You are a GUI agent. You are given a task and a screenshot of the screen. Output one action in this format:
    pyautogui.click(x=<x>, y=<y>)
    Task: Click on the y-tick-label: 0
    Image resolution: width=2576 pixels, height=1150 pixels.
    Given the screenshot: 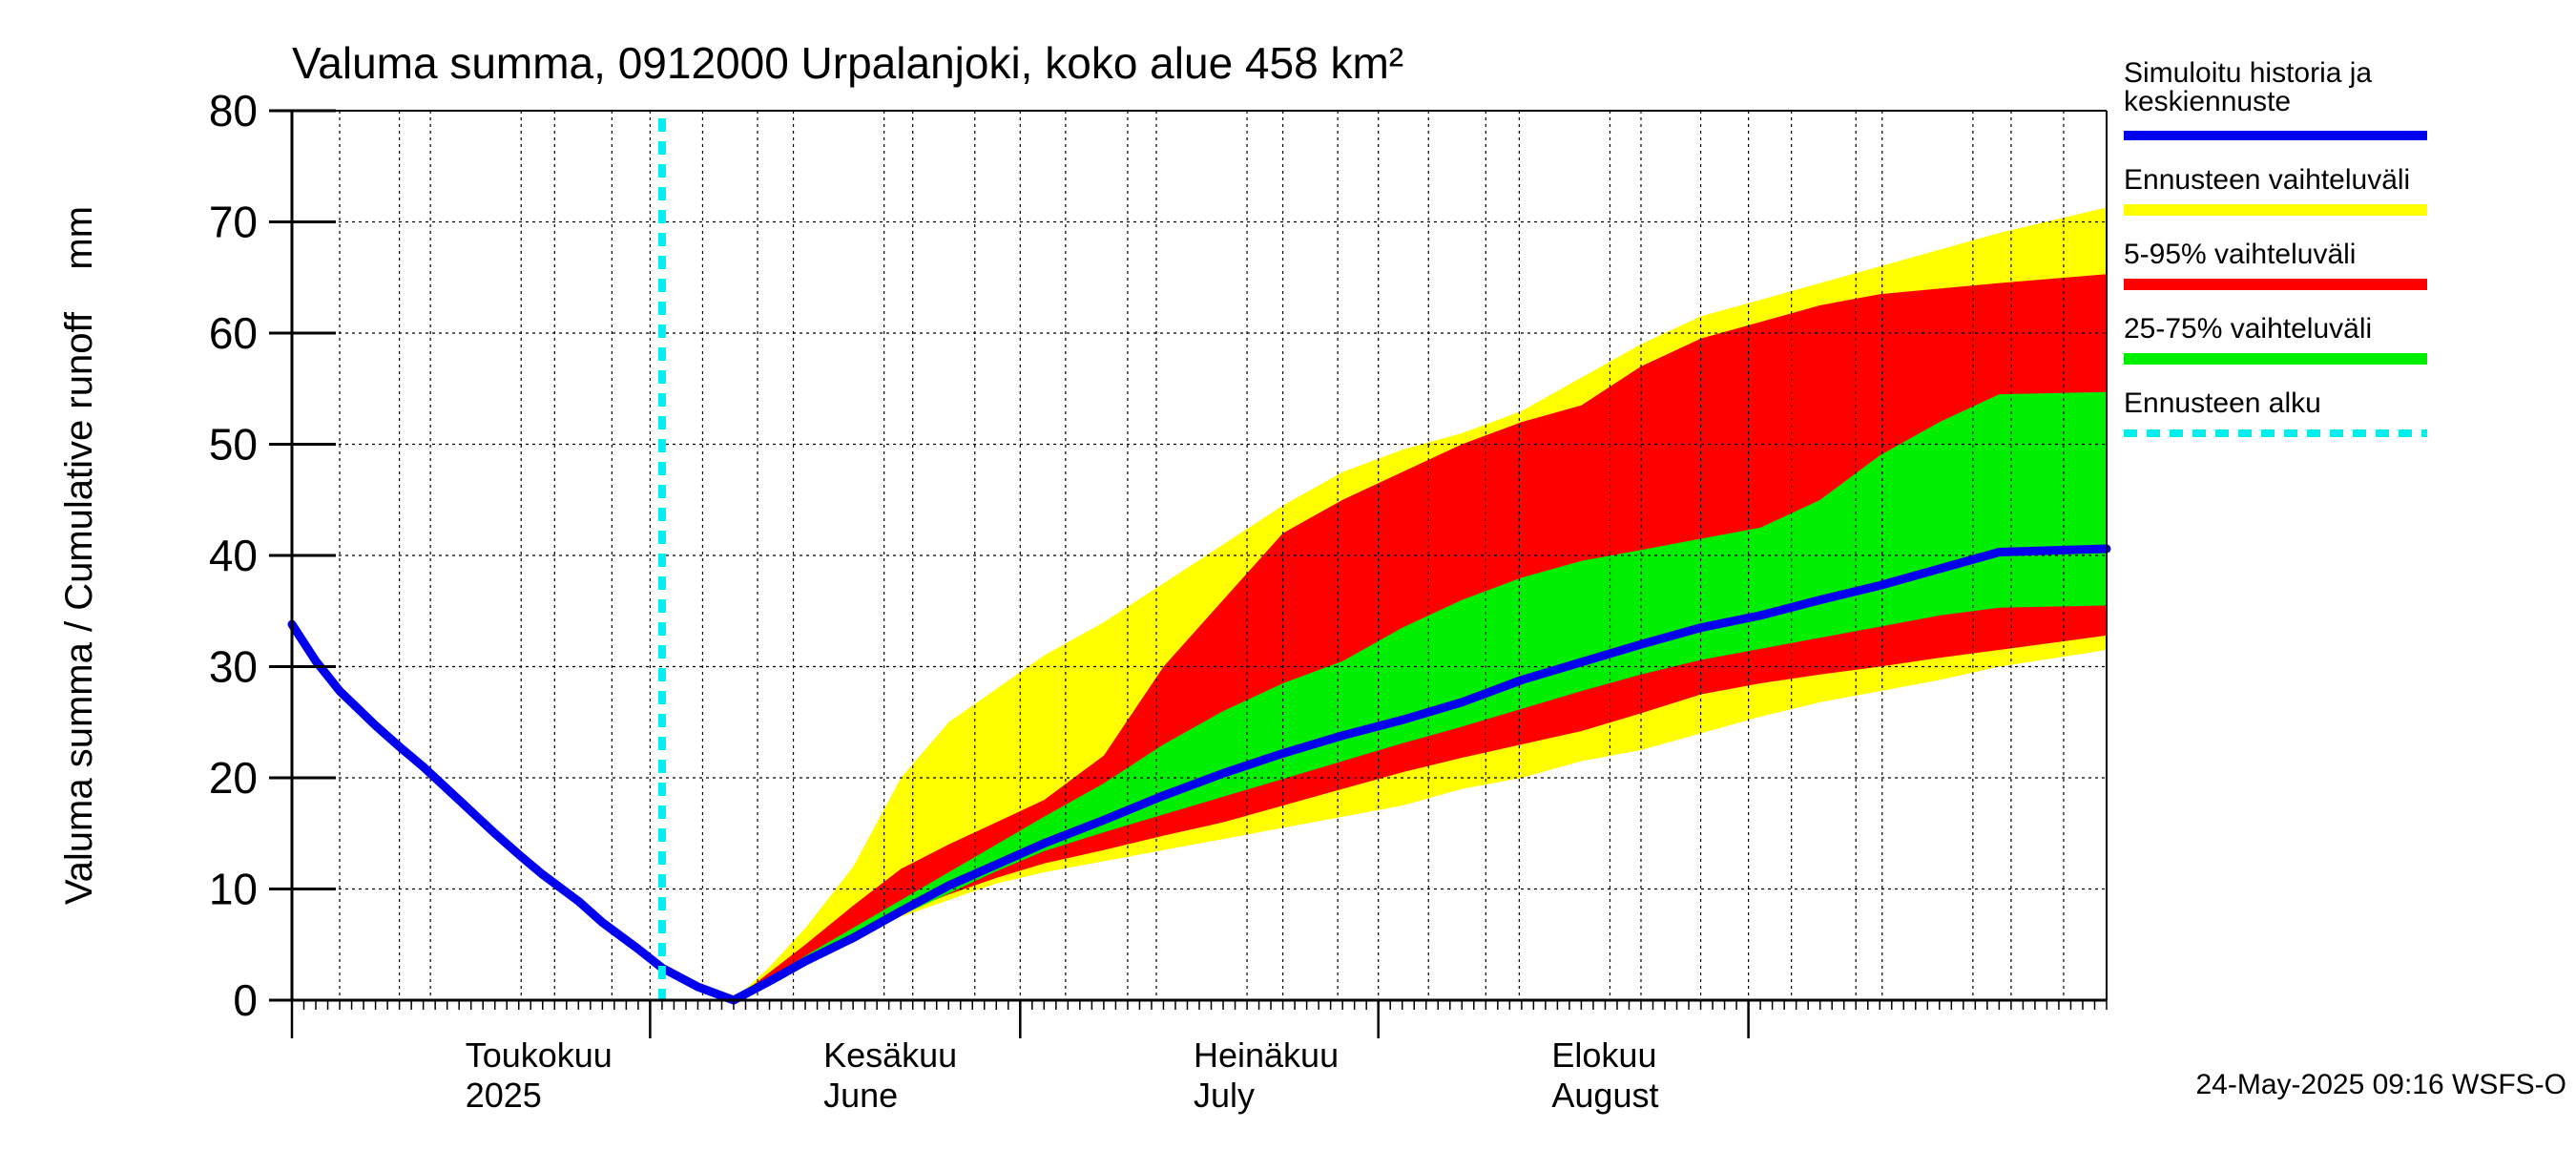 What is the action you would take?
    pyautogui.click(x=245, y=1000)
    